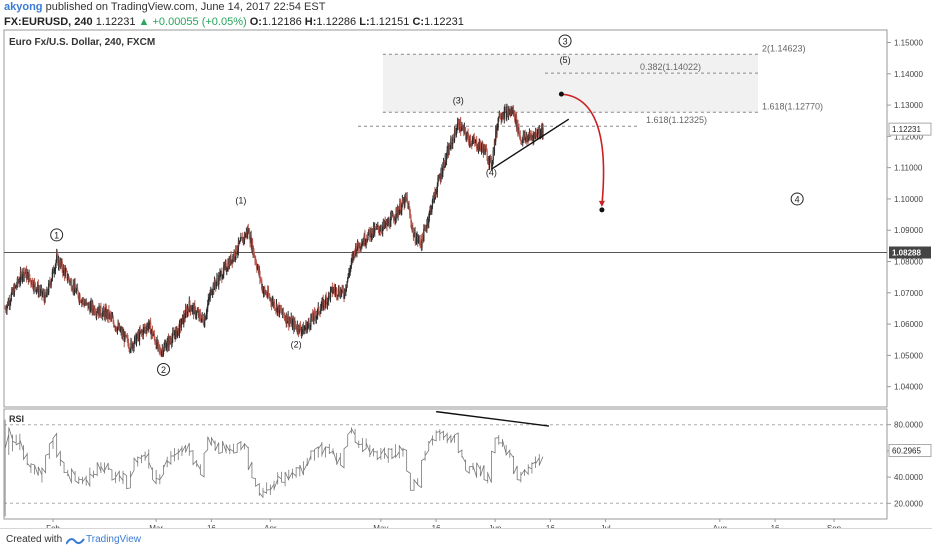 This screenshot has height=551, width=932. Describe the element at coordinates (114, 539) in the screenshot. I see `tradingview-brand: TradingView` at that location.